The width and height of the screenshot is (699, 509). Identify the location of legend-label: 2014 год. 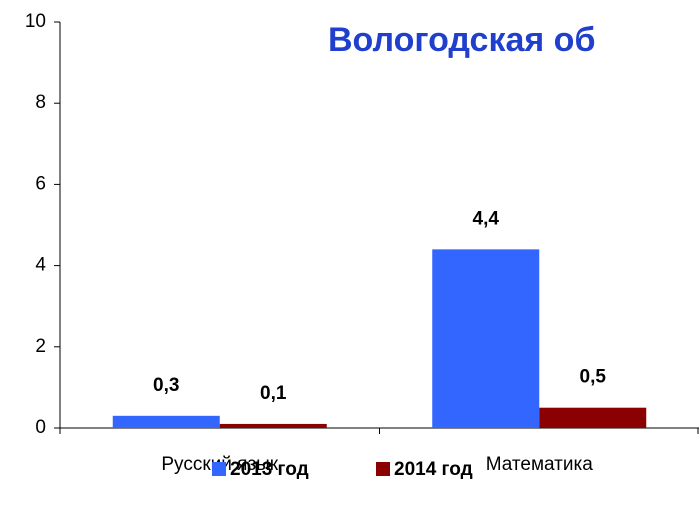
(433, 469).